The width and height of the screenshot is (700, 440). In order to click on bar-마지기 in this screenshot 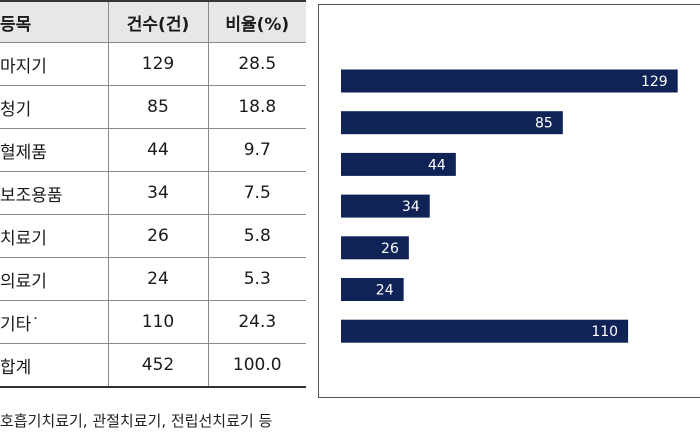, I will do `click(509, 81)`.